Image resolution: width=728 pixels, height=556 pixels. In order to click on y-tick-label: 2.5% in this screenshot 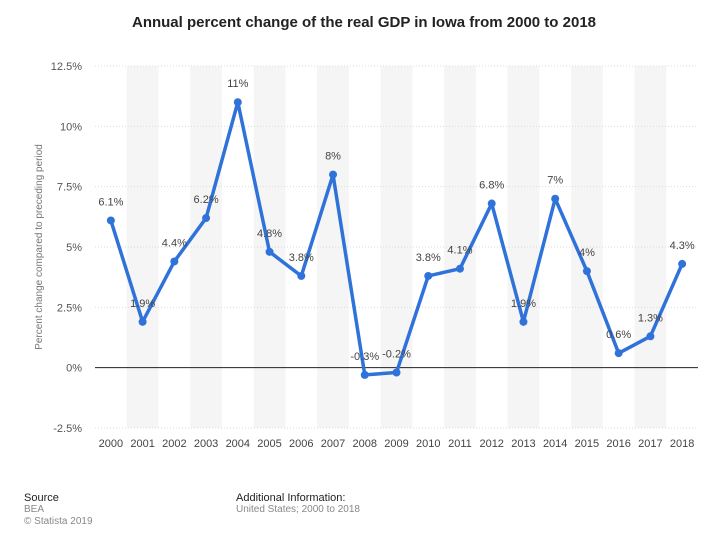, I will do `click(69, 308)`.